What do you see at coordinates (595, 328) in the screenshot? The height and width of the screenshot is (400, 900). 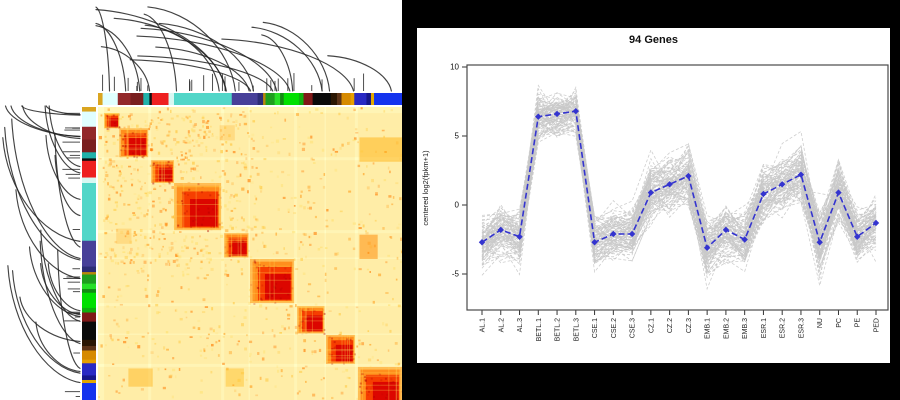 I see `svg-text: CSE.1` at bounding box center [595, 328].